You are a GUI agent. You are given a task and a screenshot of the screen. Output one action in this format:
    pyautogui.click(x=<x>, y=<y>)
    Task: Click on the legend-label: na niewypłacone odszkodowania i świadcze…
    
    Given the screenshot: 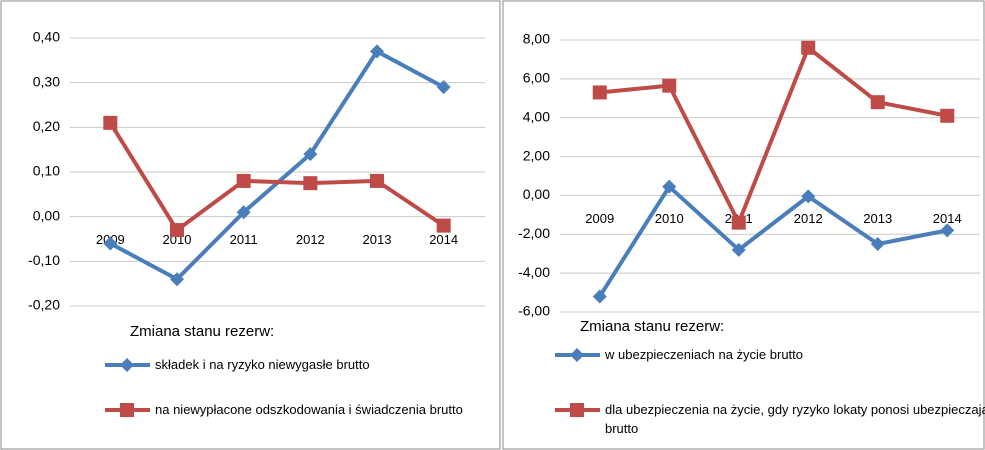 What is the action you would take?
    pyautogui.click(x=309, y=409)
    